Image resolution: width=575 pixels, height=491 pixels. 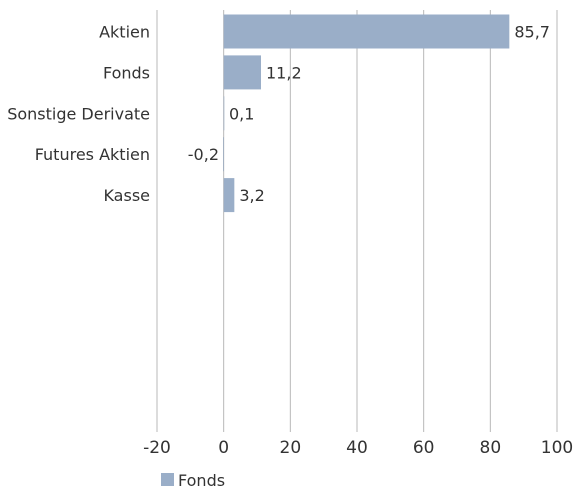 What do you see at coordinates (424, 448) in the screenshot?
I see `x-tick-label: 60` at bounding box center [424, 448].